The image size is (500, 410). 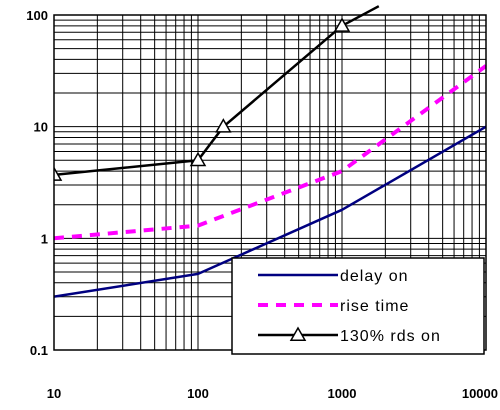 I want to click on x-tick-label: 100, so click(x=198, y=393).